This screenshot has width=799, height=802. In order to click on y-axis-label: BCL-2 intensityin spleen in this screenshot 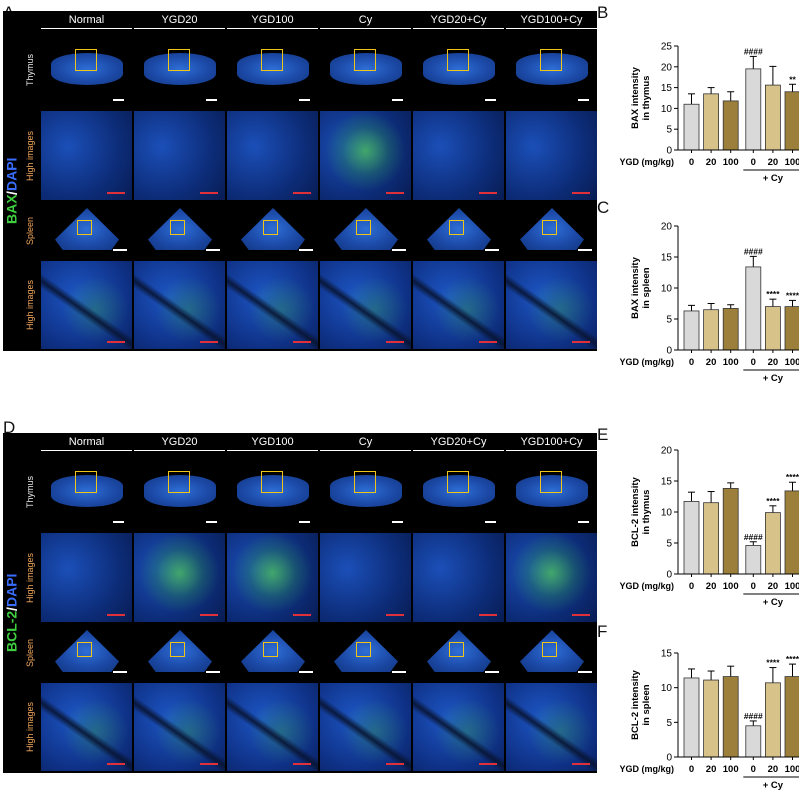, I will do `click(641, 704)`.